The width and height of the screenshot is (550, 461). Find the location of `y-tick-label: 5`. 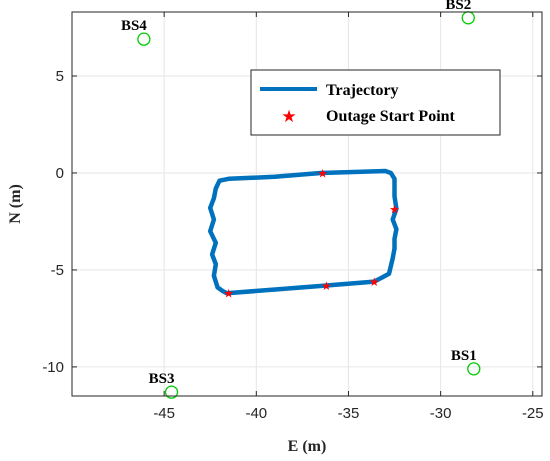

y-tick-label: 5 is located at coordinates (60, 76).